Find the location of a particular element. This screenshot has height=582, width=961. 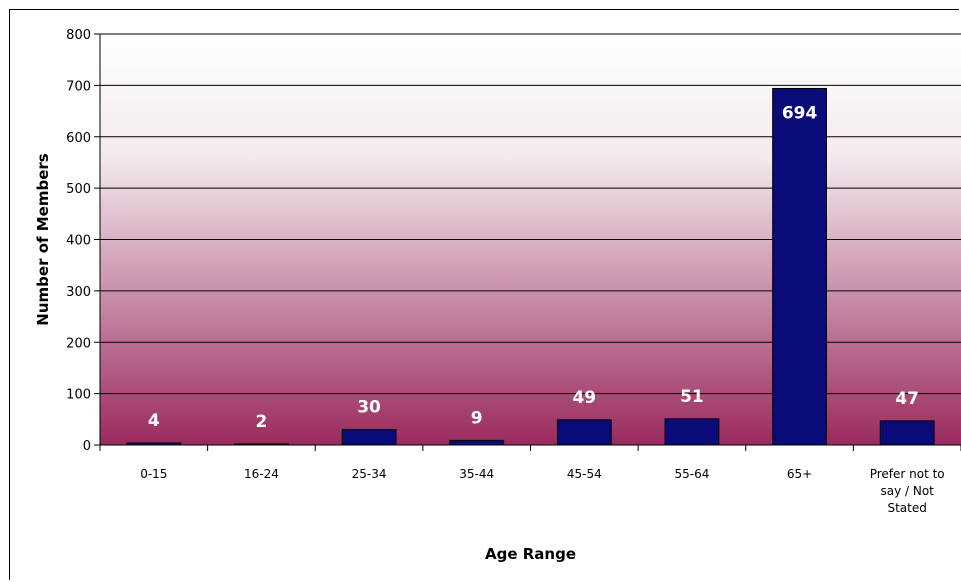

x-tick-label: 25-34 is located at coordinates (369, 474).